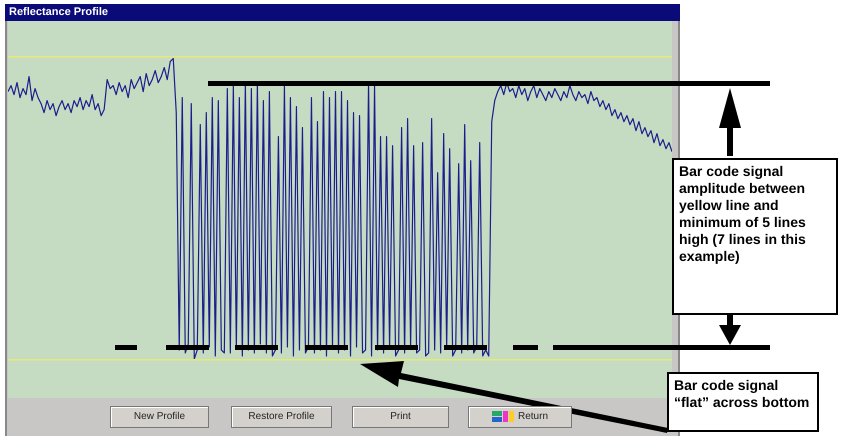 This screenshot has height=436, width=842. I want to click on text: Return, so click(533, 416).